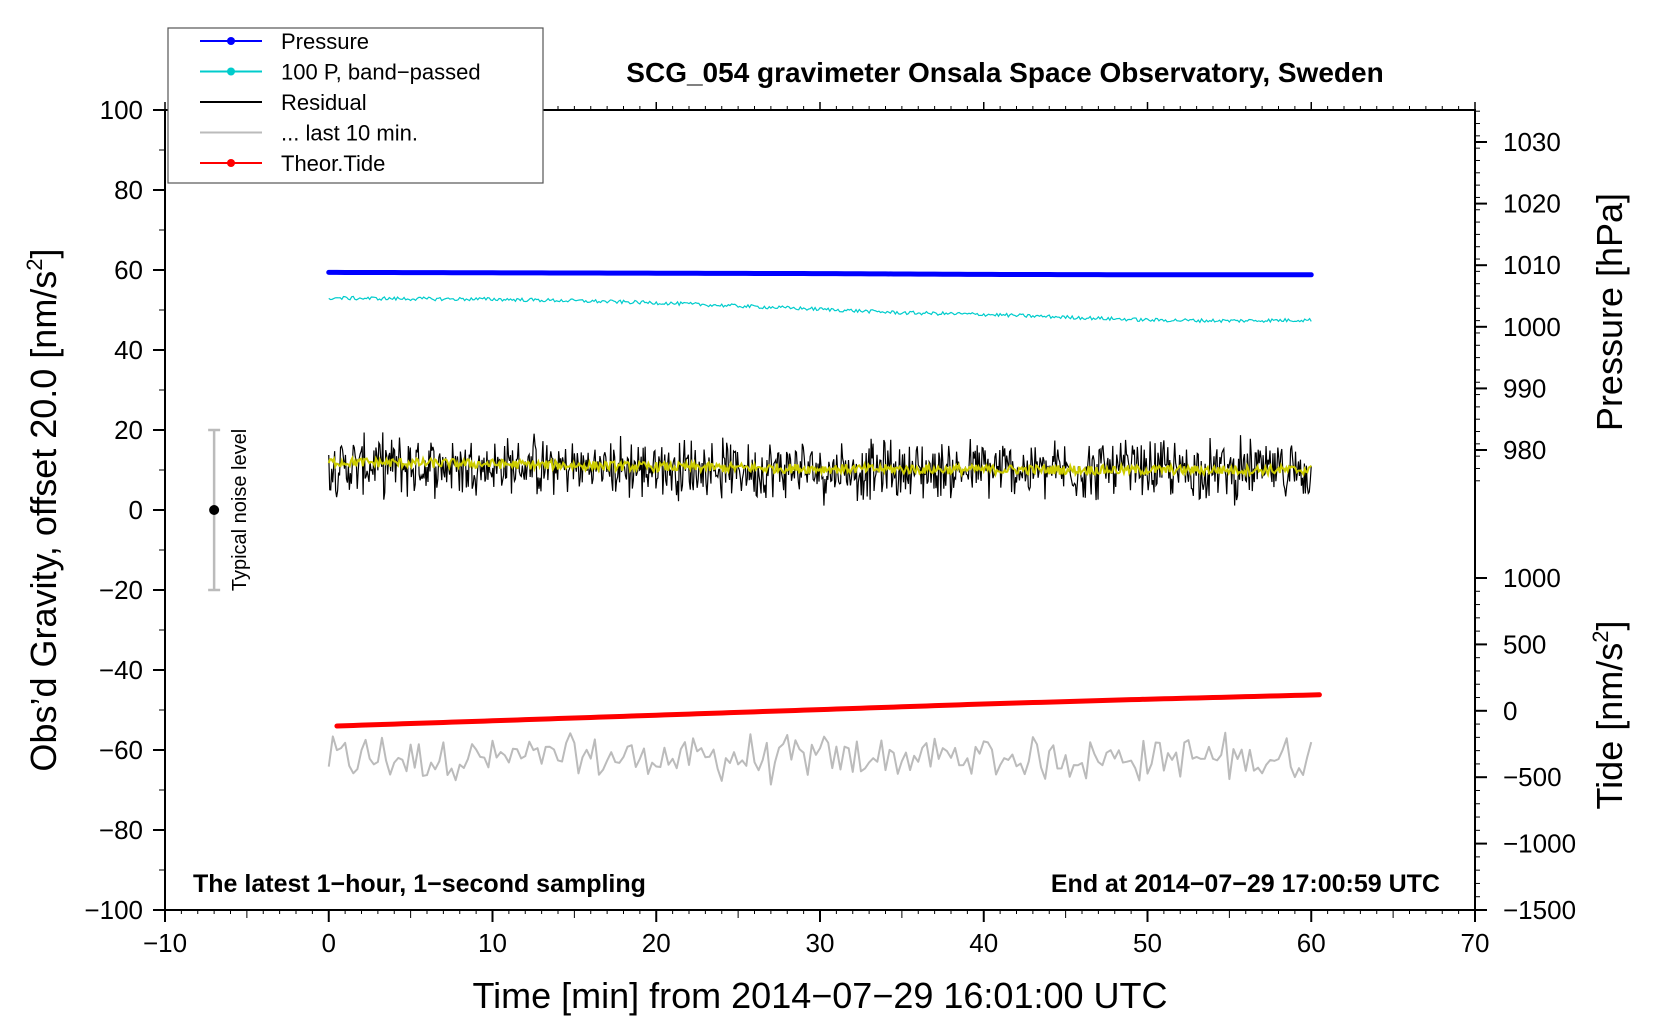 The height and width of the screenshot is (1020, 1660). What do you see at coordinates (128, 270) in the screenshot?
I see `y-tick-label: 60` at bounding box center [128, 270].